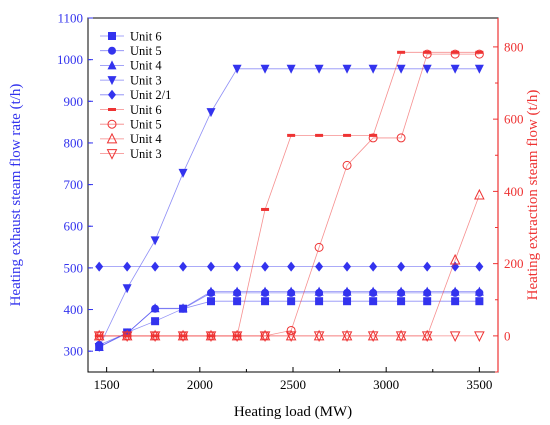  I want to click on legend-item: Unit 2/1, so click(135, 95).